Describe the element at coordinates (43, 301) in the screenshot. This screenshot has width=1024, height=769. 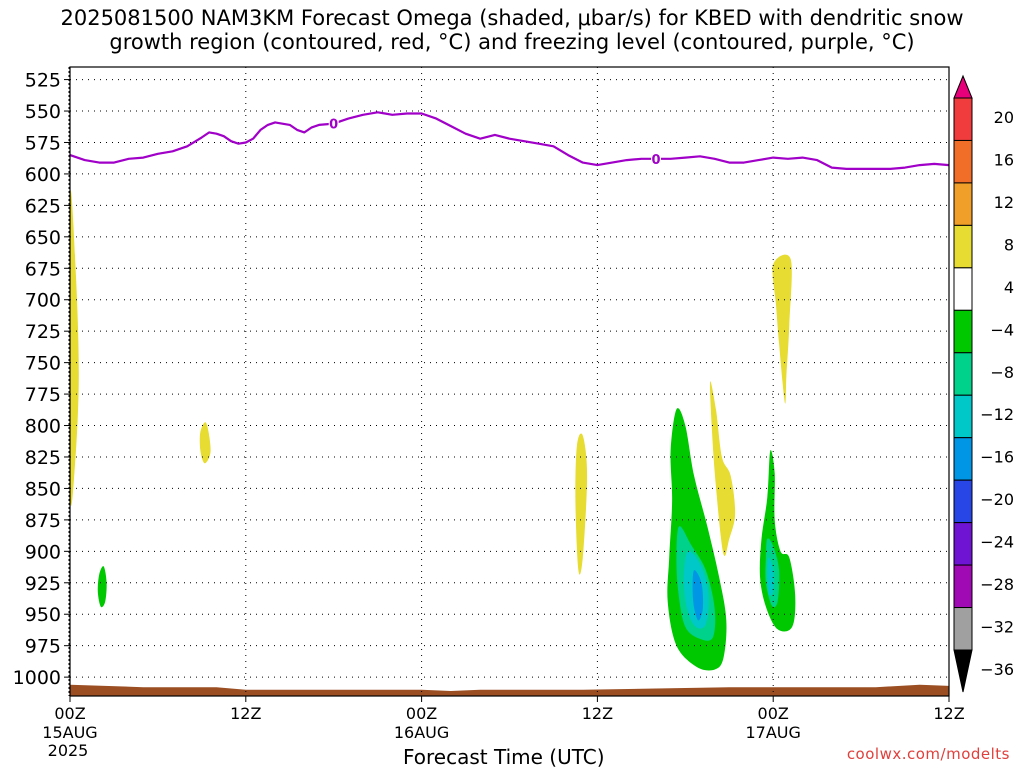
I see `y-tick-label-7: 700` at that location.